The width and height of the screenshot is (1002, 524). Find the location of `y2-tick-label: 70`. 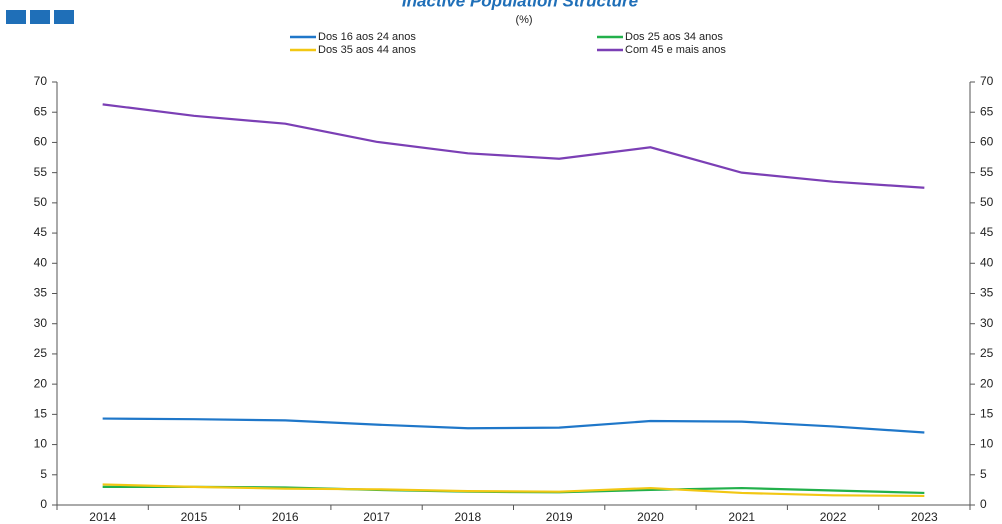

y2-tick-label: 70 is located at coordinates (987, 81).